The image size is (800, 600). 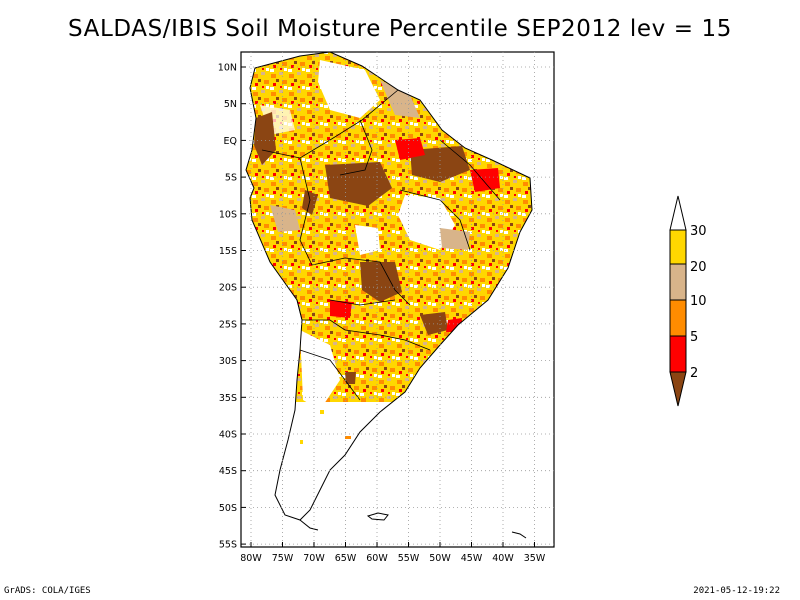 I want to click on legend-label-30: 30, so click(x=698, y=231).